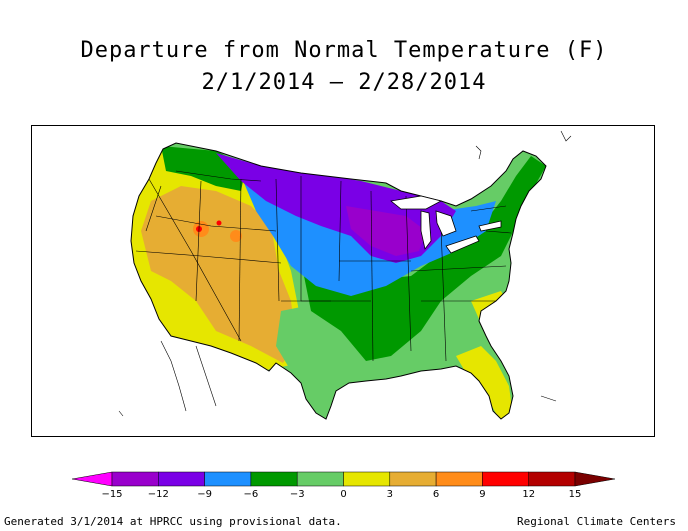  I want to click on lake-ontario, so click(490, 226).